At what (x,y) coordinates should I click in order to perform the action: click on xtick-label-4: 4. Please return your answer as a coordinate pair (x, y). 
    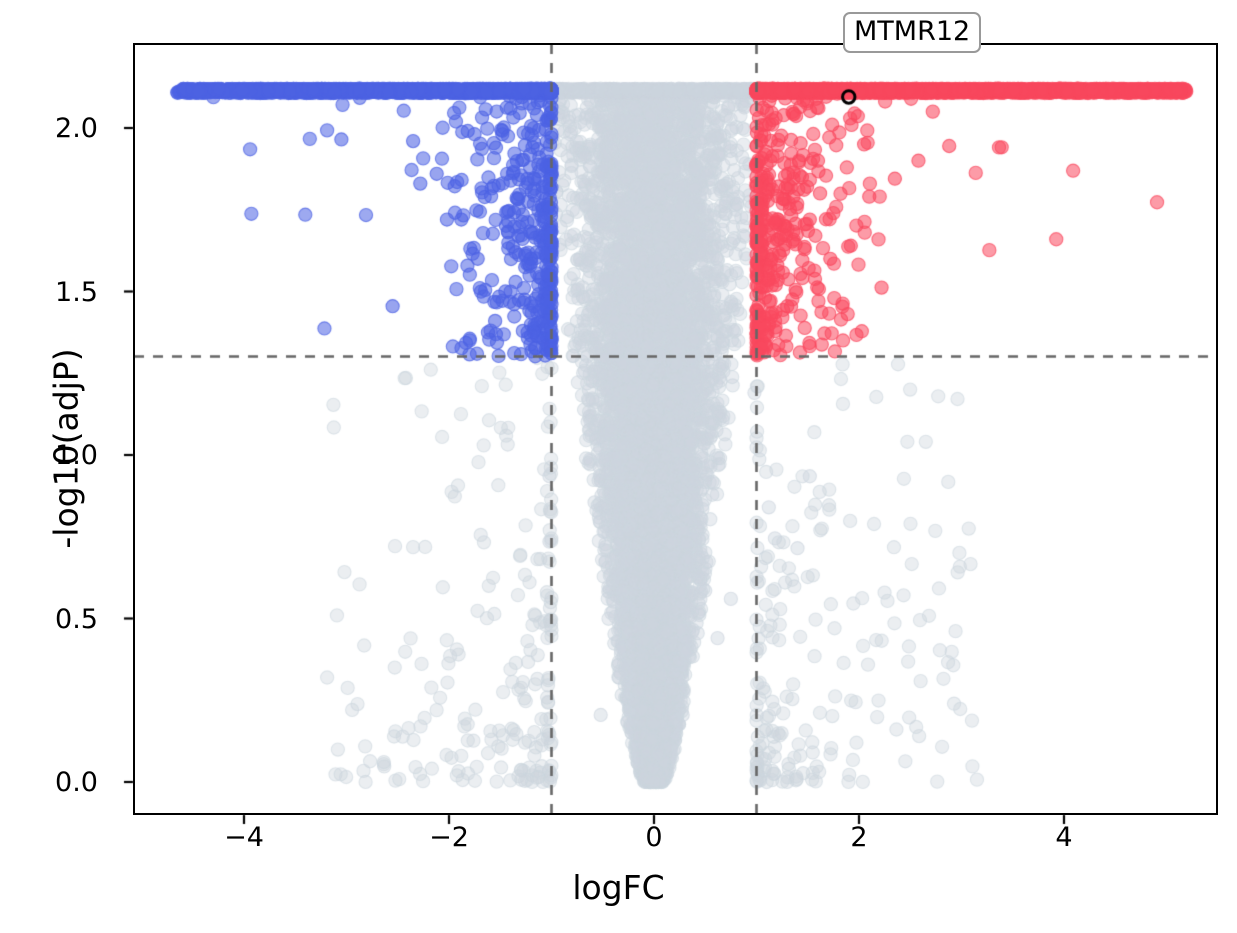
    Looking at the image, I should click on (1064, 837).